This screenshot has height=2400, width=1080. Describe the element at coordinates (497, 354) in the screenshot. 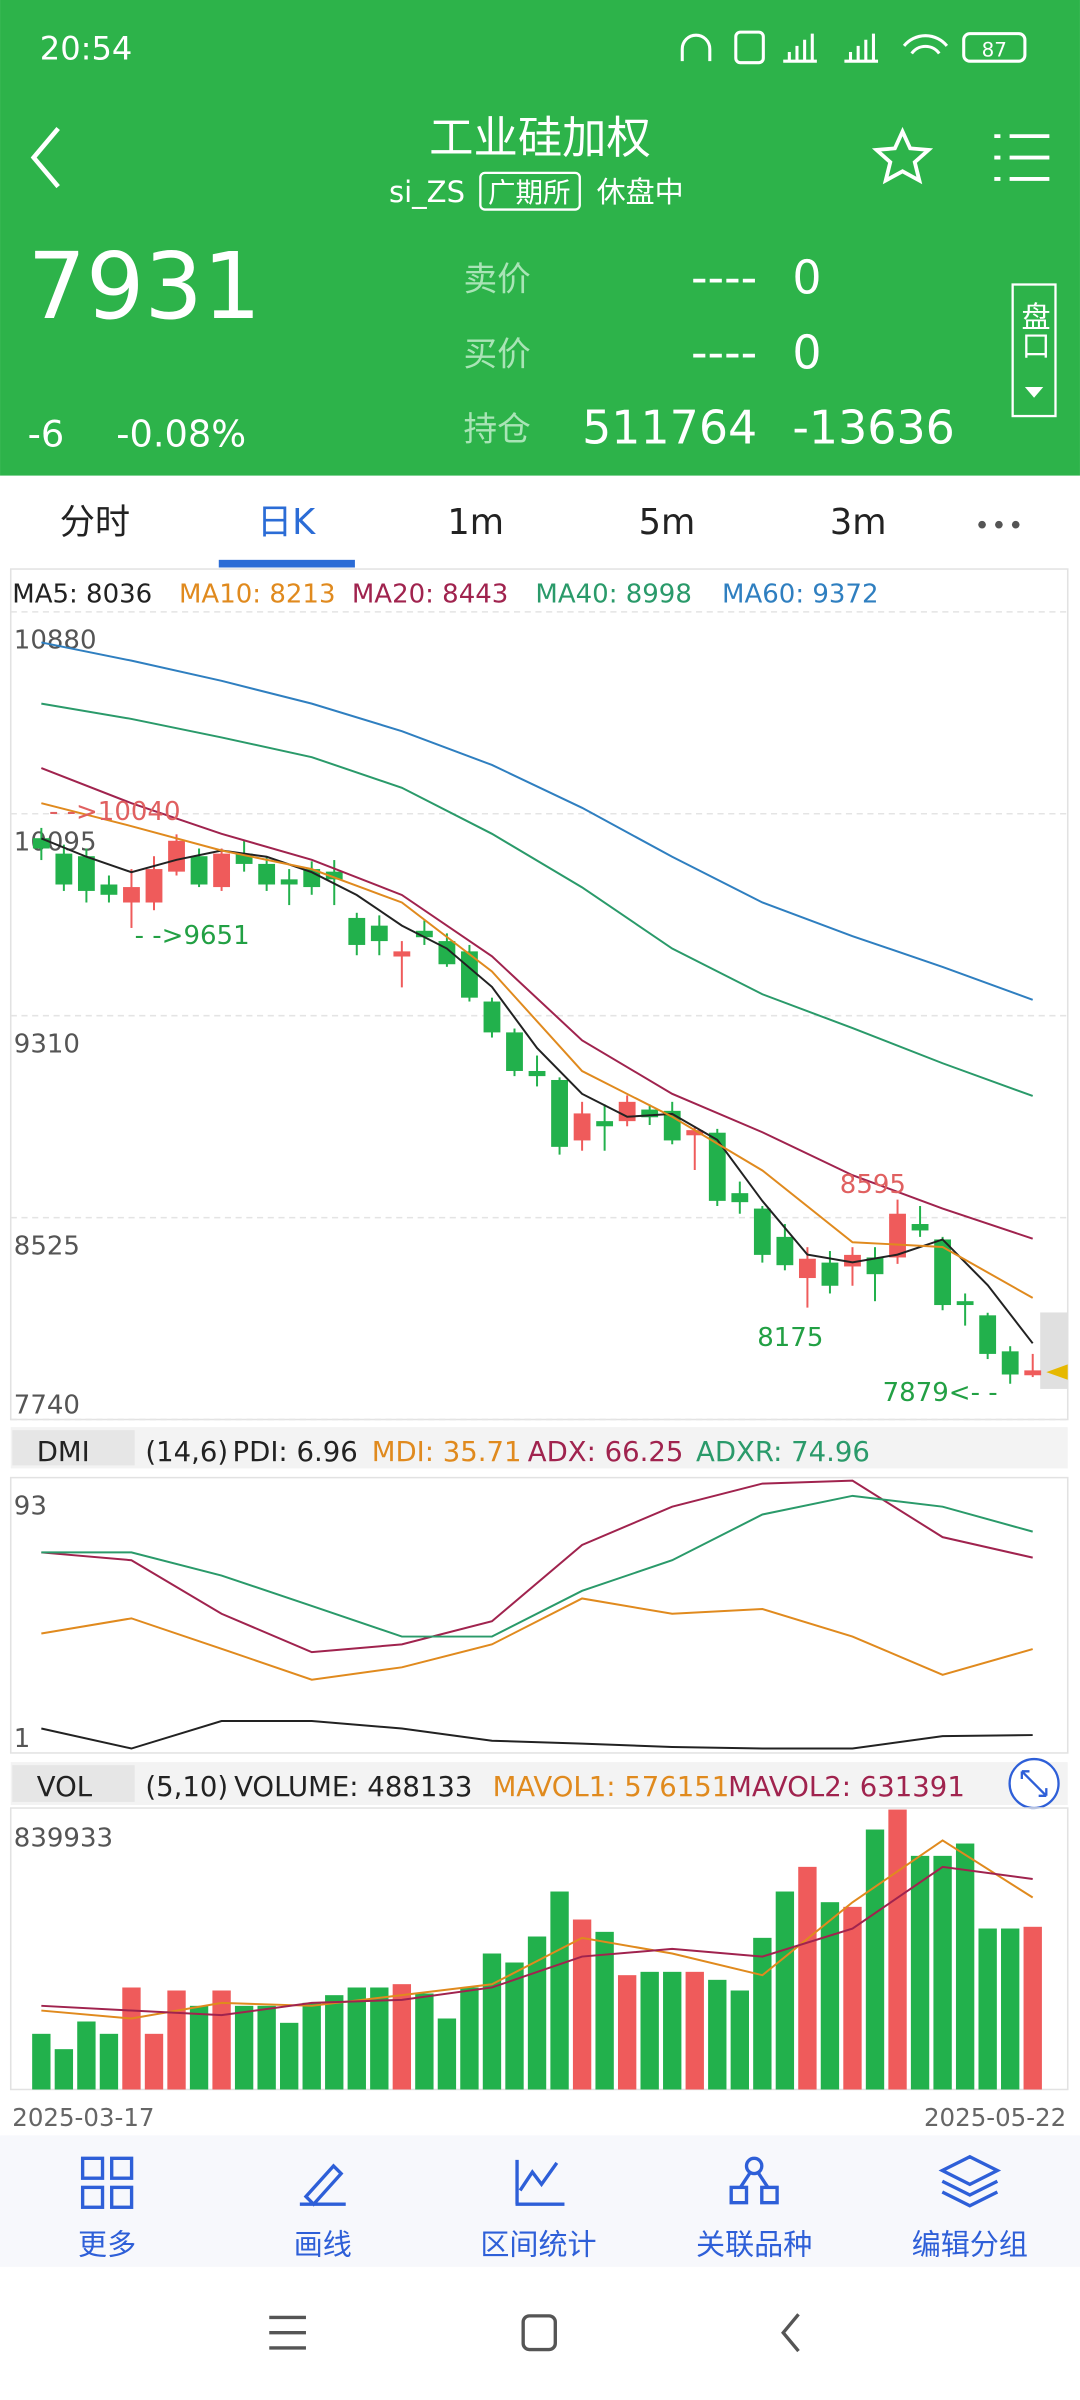

I see `quote-label: 买价` at that location.